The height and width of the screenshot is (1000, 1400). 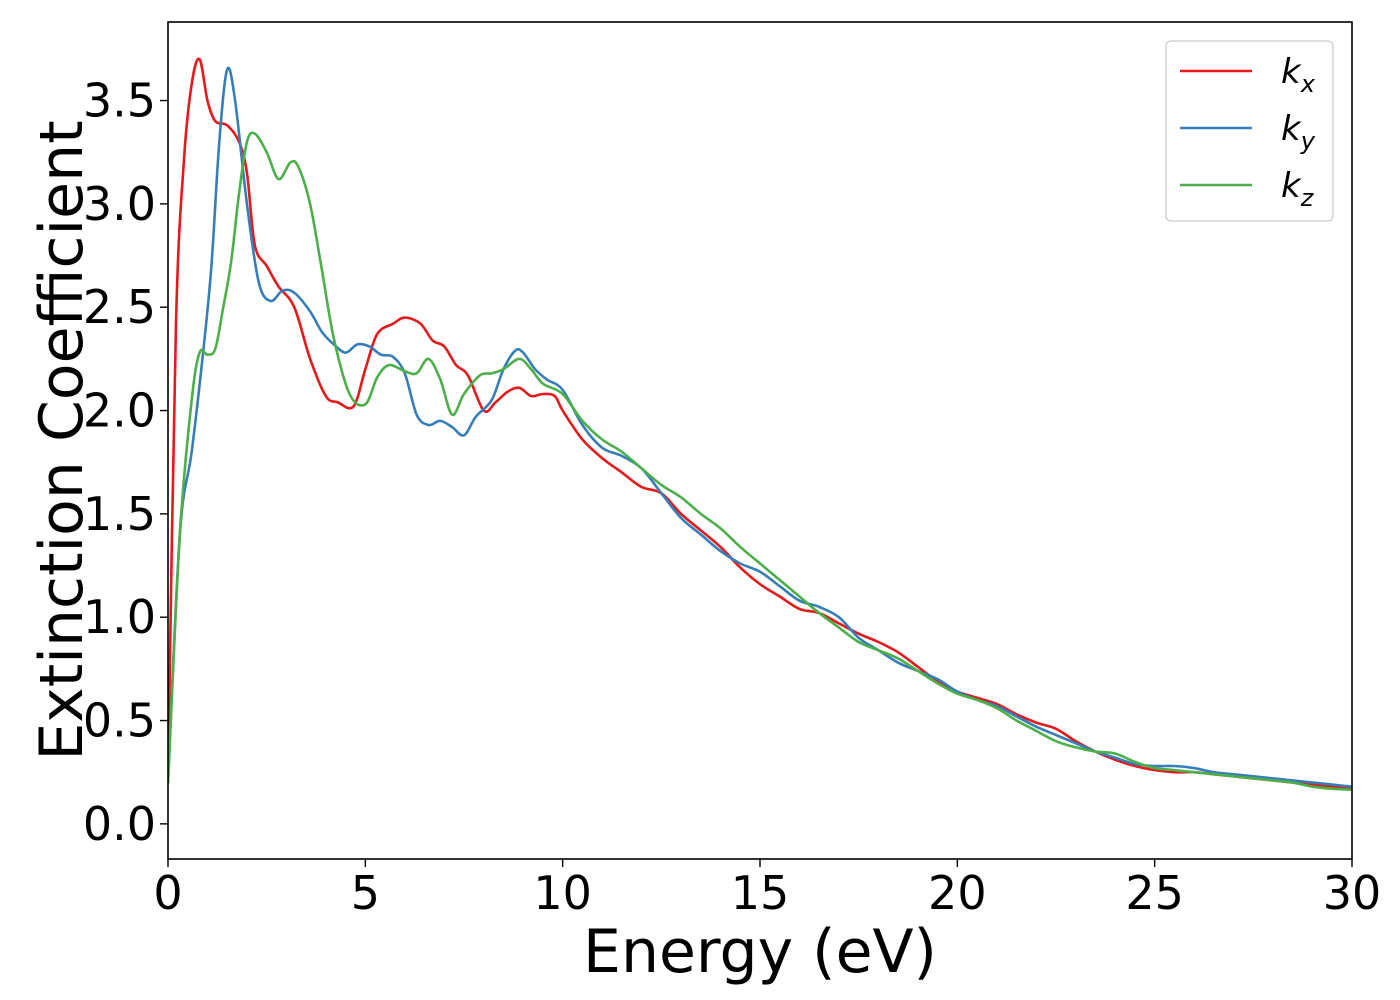 What do you see at coordinates (1249, 131) in the screenshot?
I see `legend-box` at bounding box center [1249, 131].